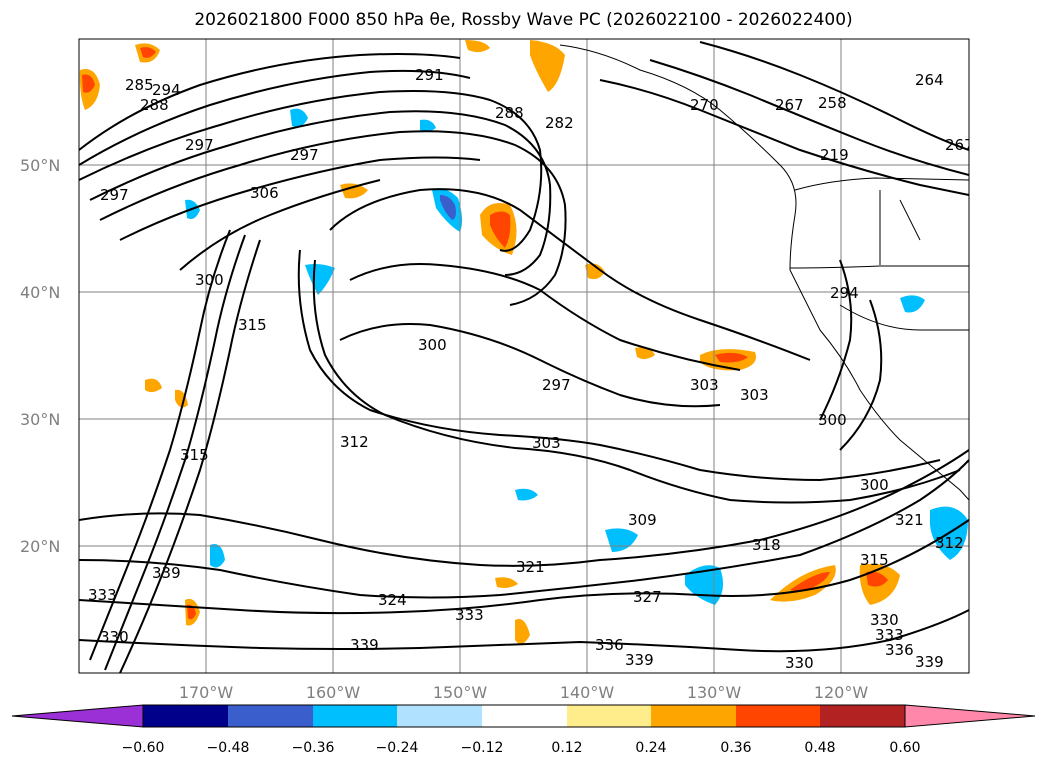 Image resolution: width=1047 pixels, height=767 pixels. I want to click on lon-labels: 170°W 160°W 150°W 140°W 130°W 120°W, so click(524, 692).